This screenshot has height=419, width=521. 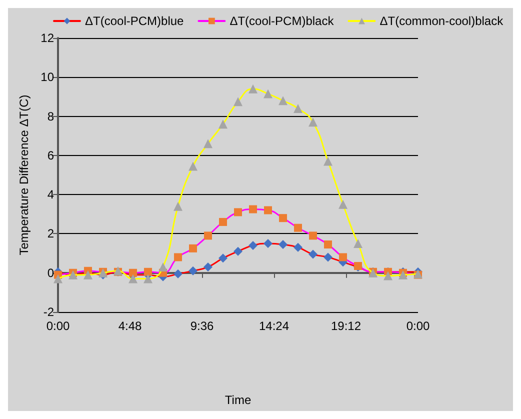 What do you see at coordinates (130, 326) in the screenshot?
I see `x-tick-label: 4:48` at bounding box center [130, 326].